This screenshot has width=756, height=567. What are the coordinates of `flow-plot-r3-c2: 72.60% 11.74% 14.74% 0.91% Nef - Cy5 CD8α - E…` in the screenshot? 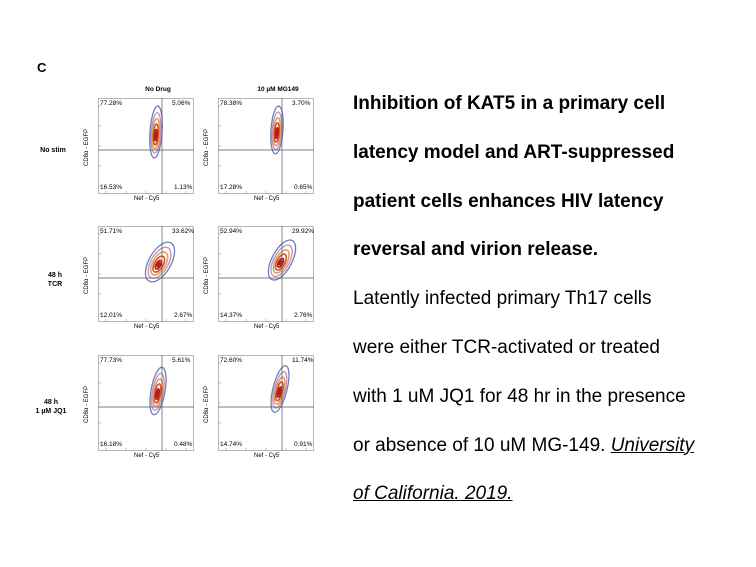 It's located at (259, 407).